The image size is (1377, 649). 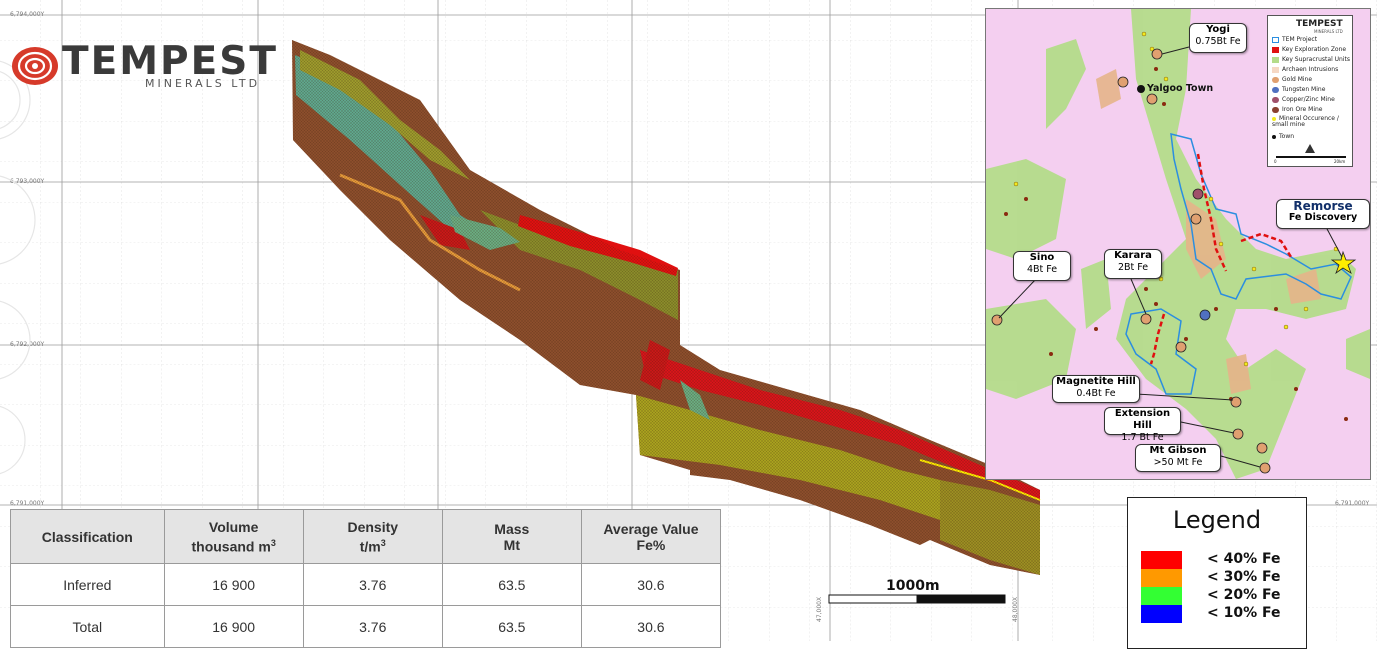 What do you see at coordinates (511, 536) in the screenshot?
I see `header-mass: Mass Mt` at bounding box center [511, 536].